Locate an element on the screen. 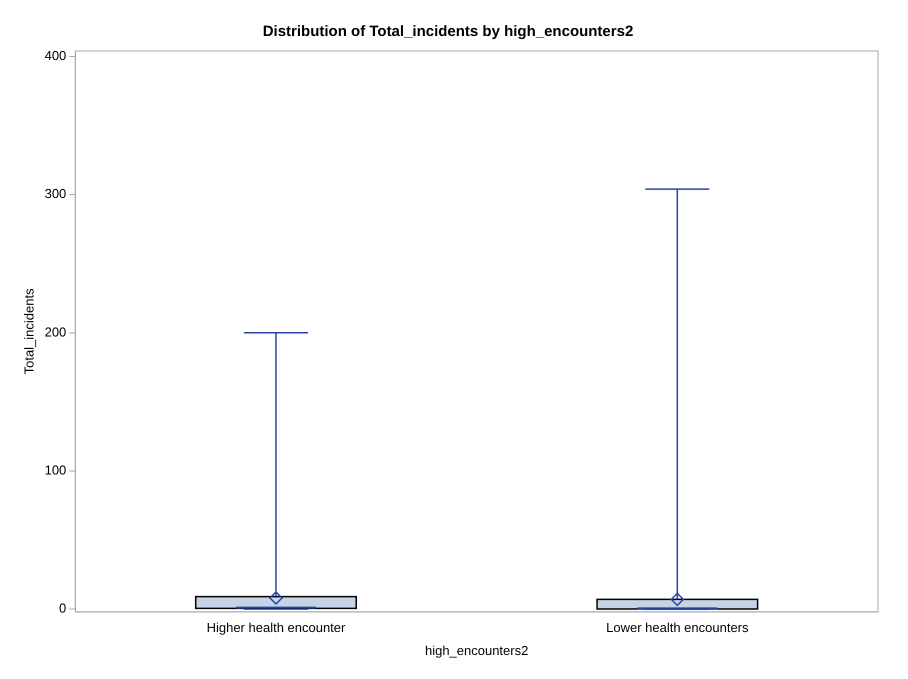  y-tick-label: 400 is located at coordinates (55, 56).